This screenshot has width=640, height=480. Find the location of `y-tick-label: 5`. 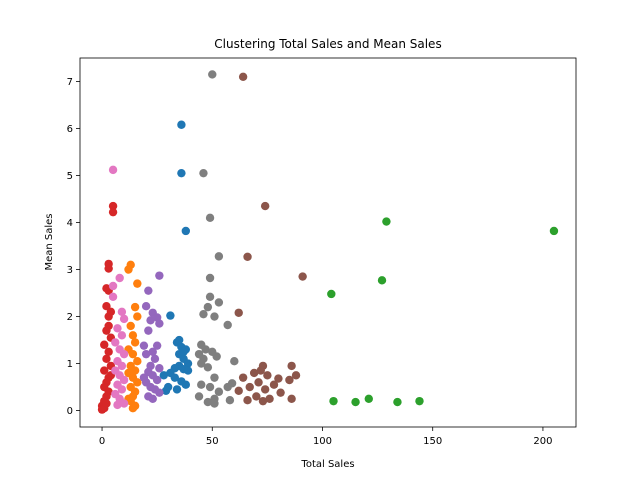

y-tick-label: 5 is located at coordinates (70, 176).